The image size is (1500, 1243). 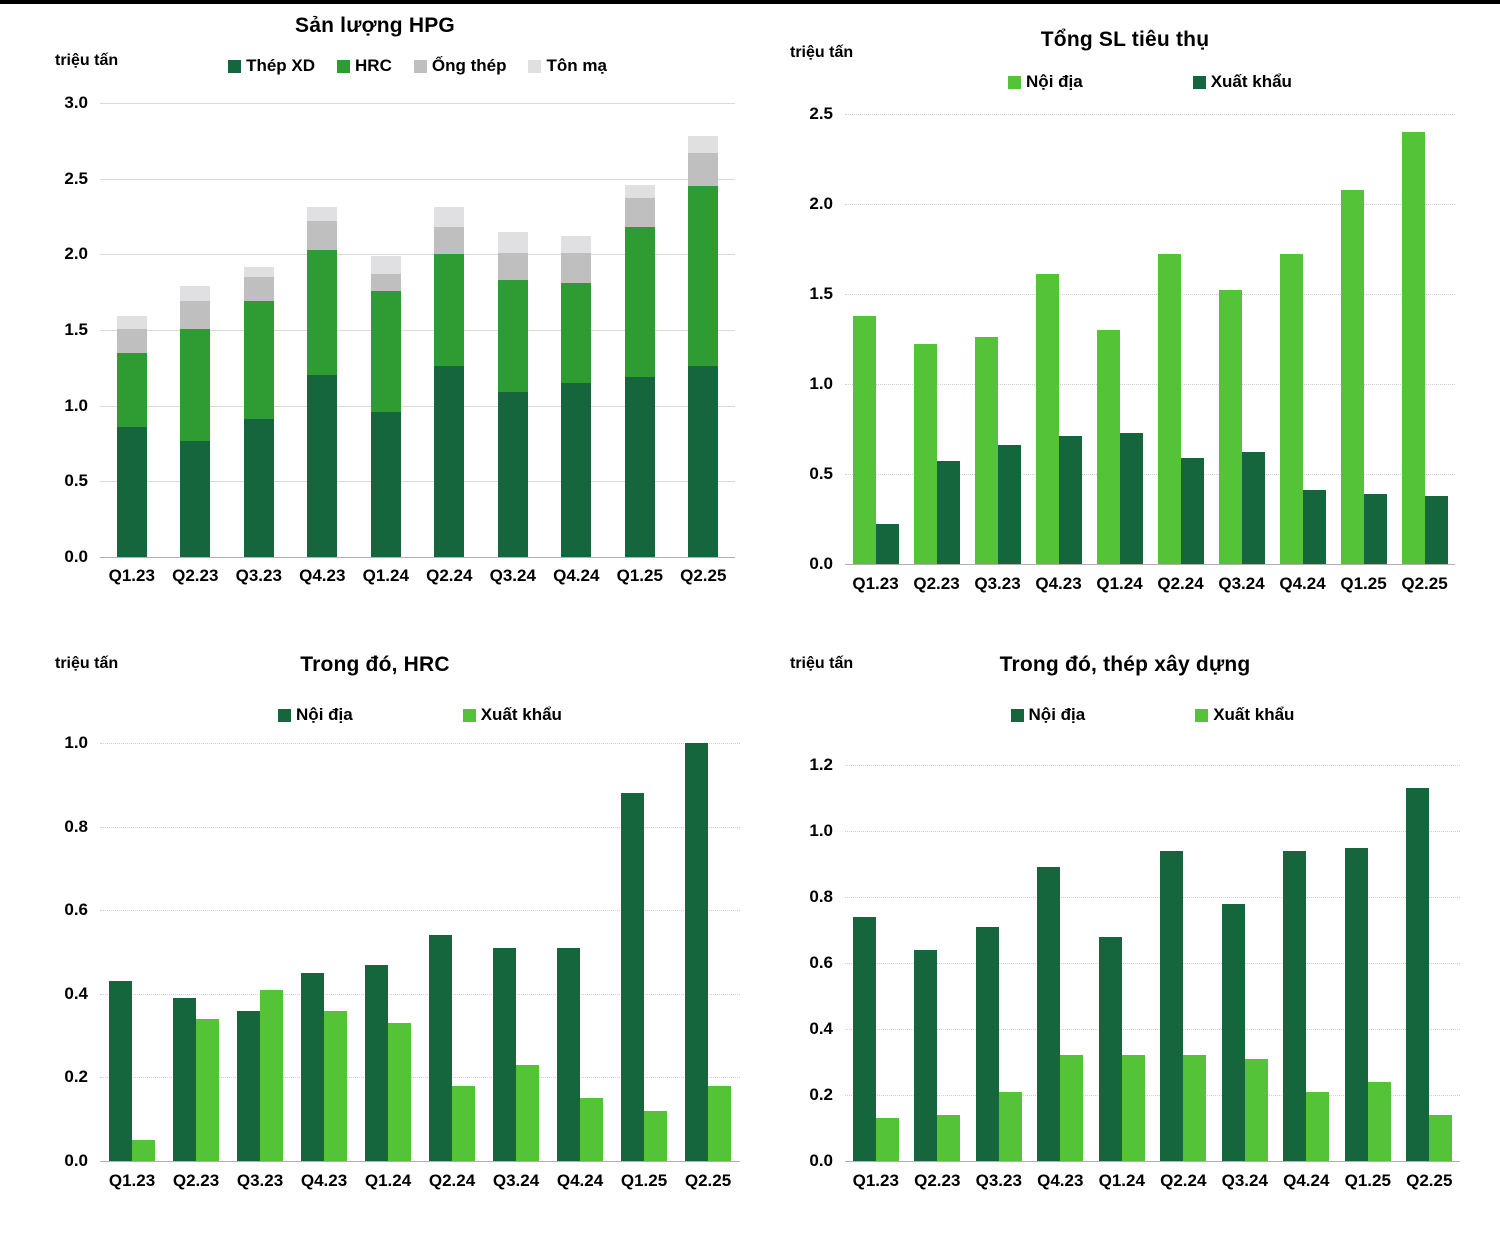 I want to click on chart-title: Sản lượng HPG, so click(x=375, y=25).